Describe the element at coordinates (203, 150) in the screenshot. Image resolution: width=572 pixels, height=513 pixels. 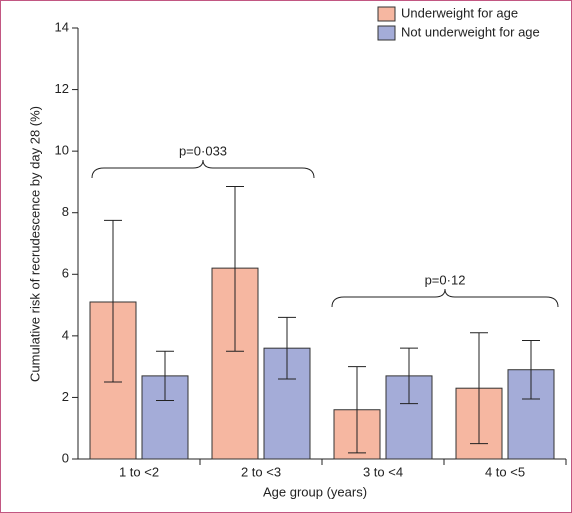
I see `annotation: p=0·033` at that location.